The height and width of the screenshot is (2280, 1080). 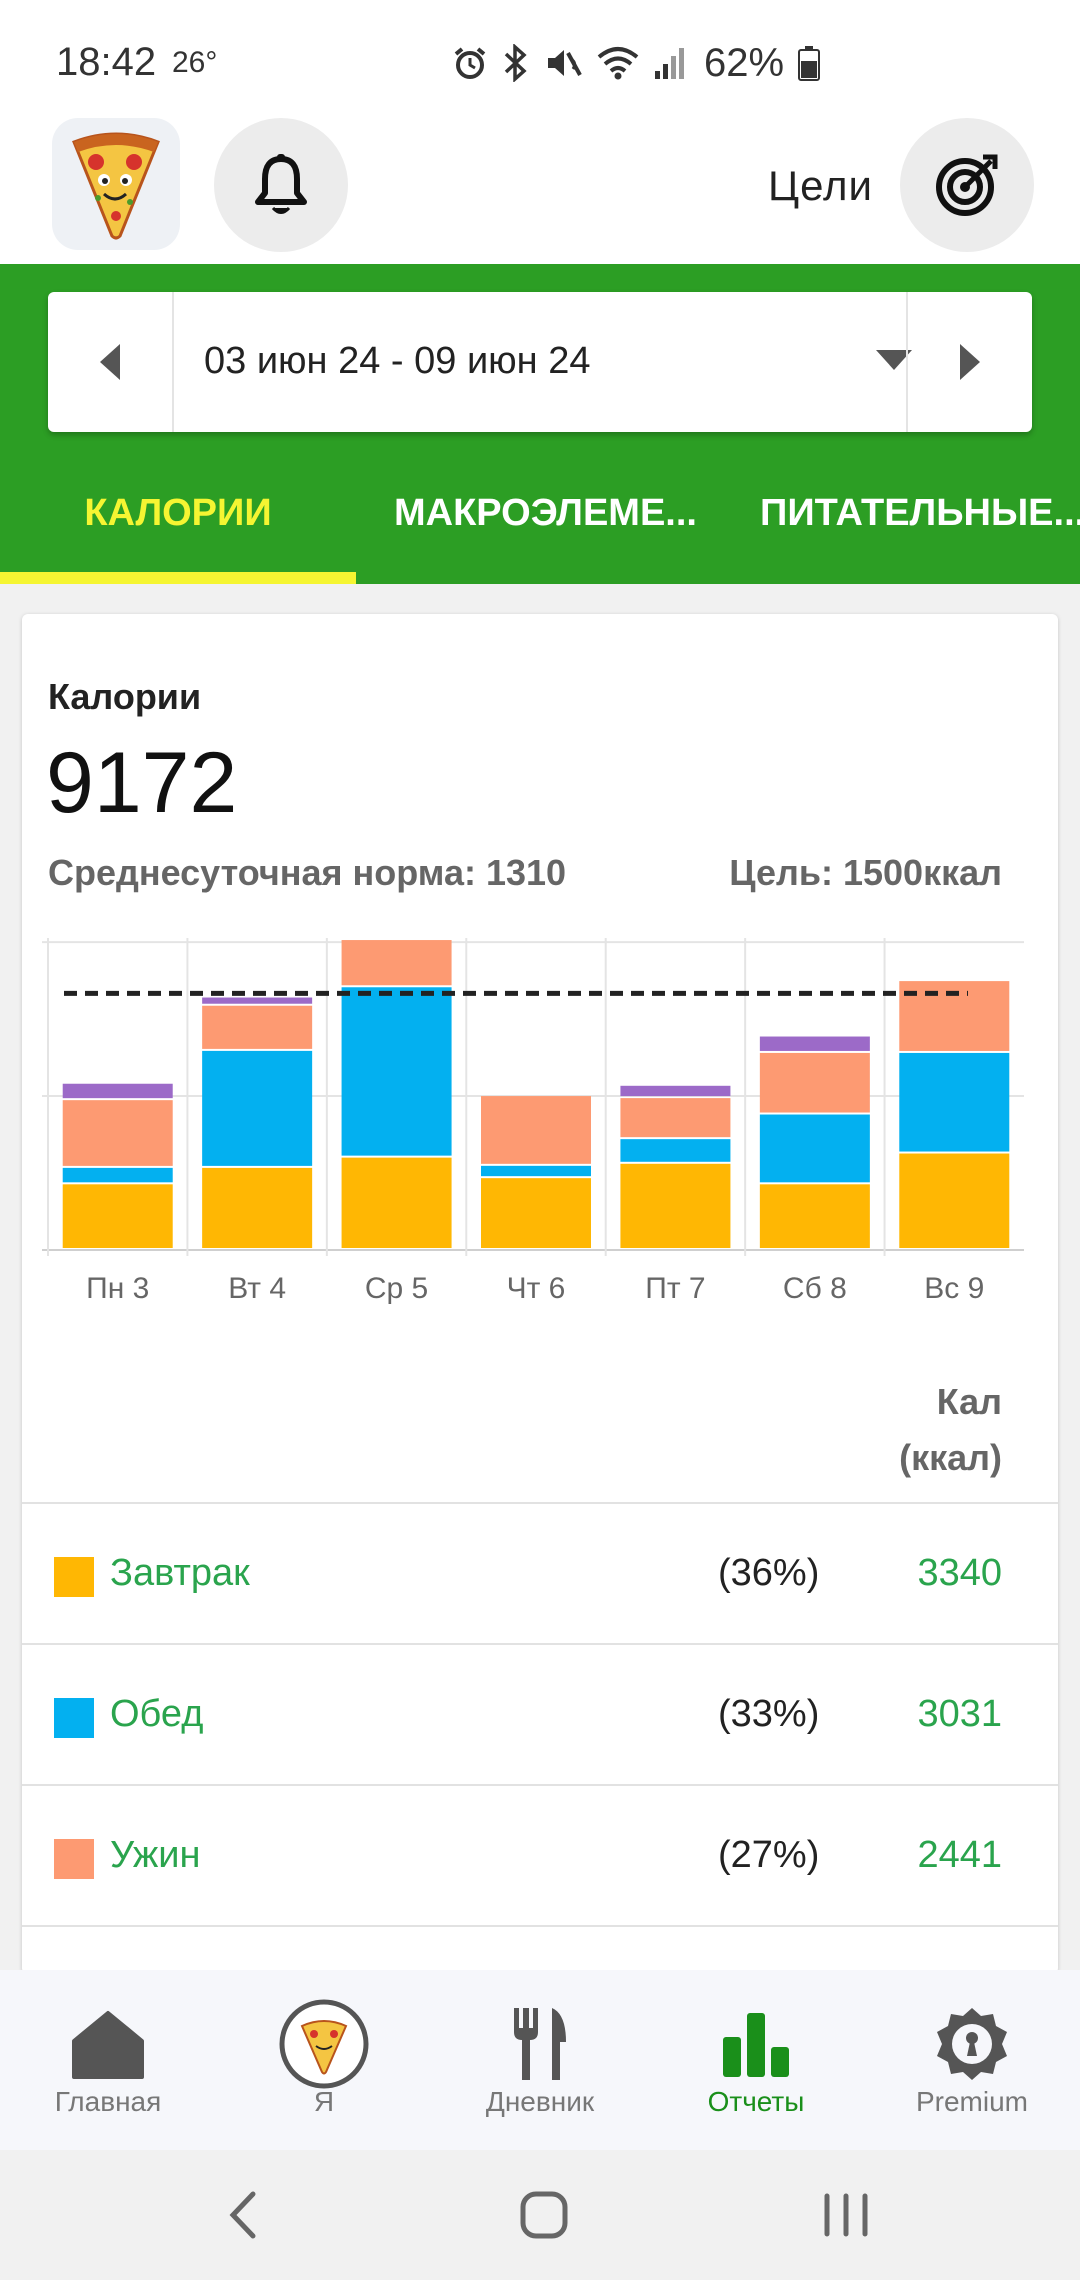 I want to click on home-icon, so click(x=108, y=2045).